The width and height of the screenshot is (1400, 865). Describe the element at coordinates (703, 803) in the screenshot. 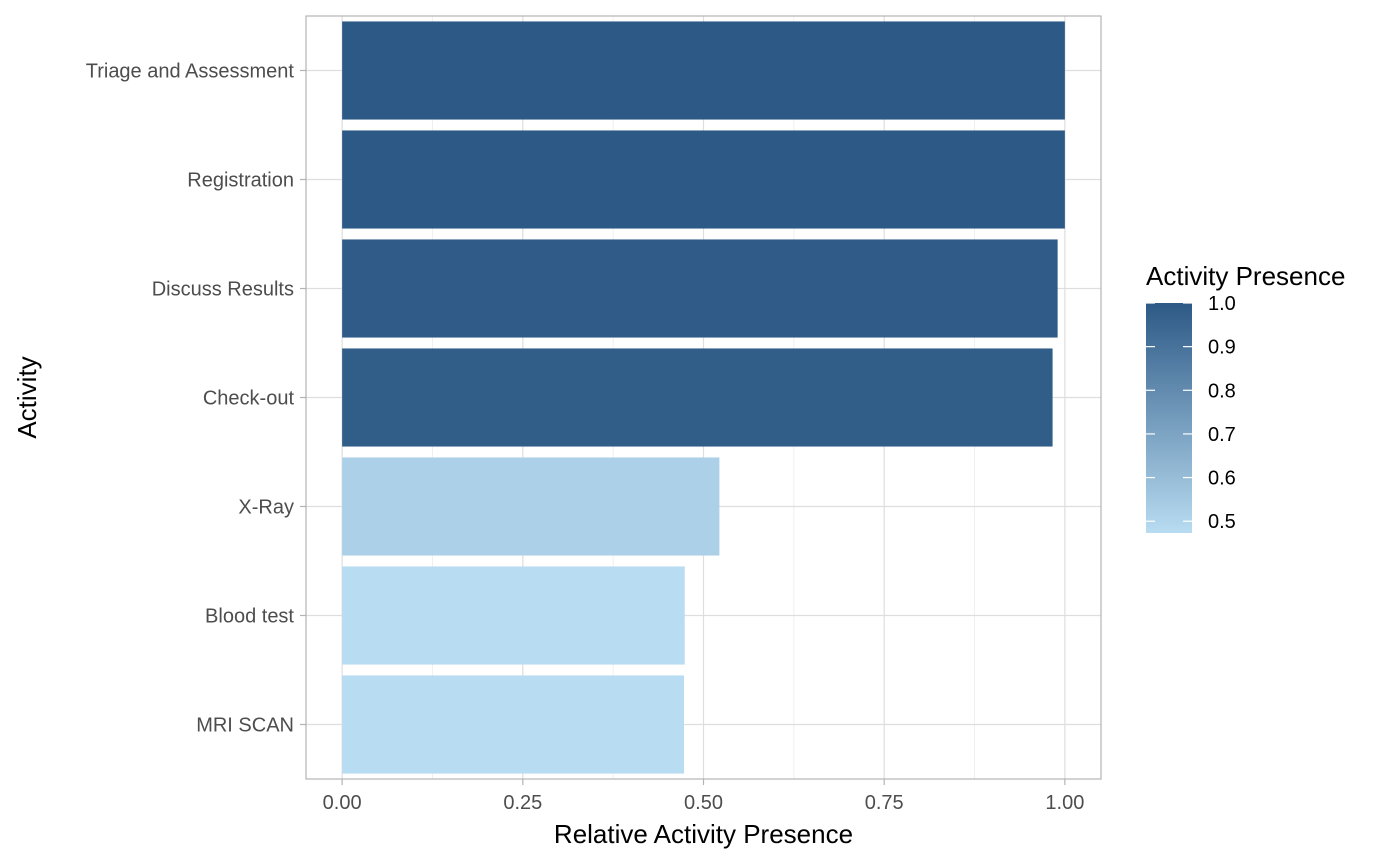

I see `x-tick-label: 0.50` at that location.